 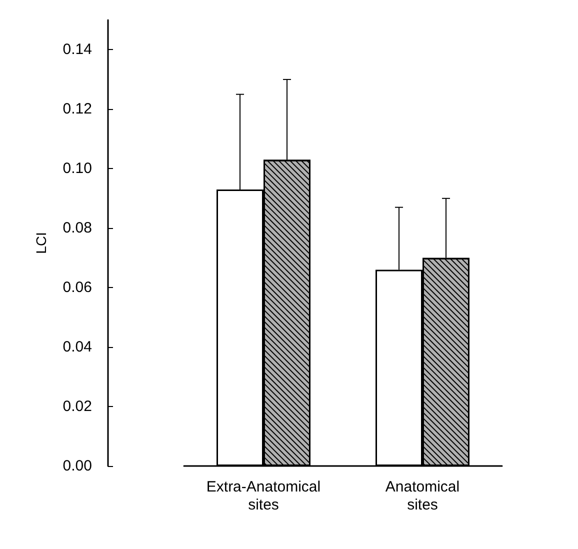 What do you see at coordinates (263, 496) in the screenshot?
I see `x-tick-label: Extra-Anatomical sites` at bounding box center [263, 496].